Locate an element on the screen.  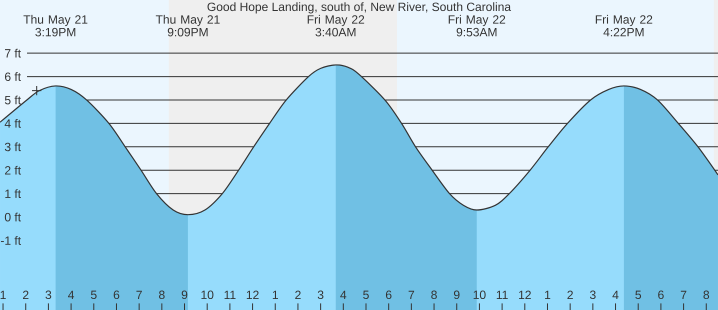
chart-title: Good Hope Landing, south of, New River, South Carolina is located at coordinates (360, 8).